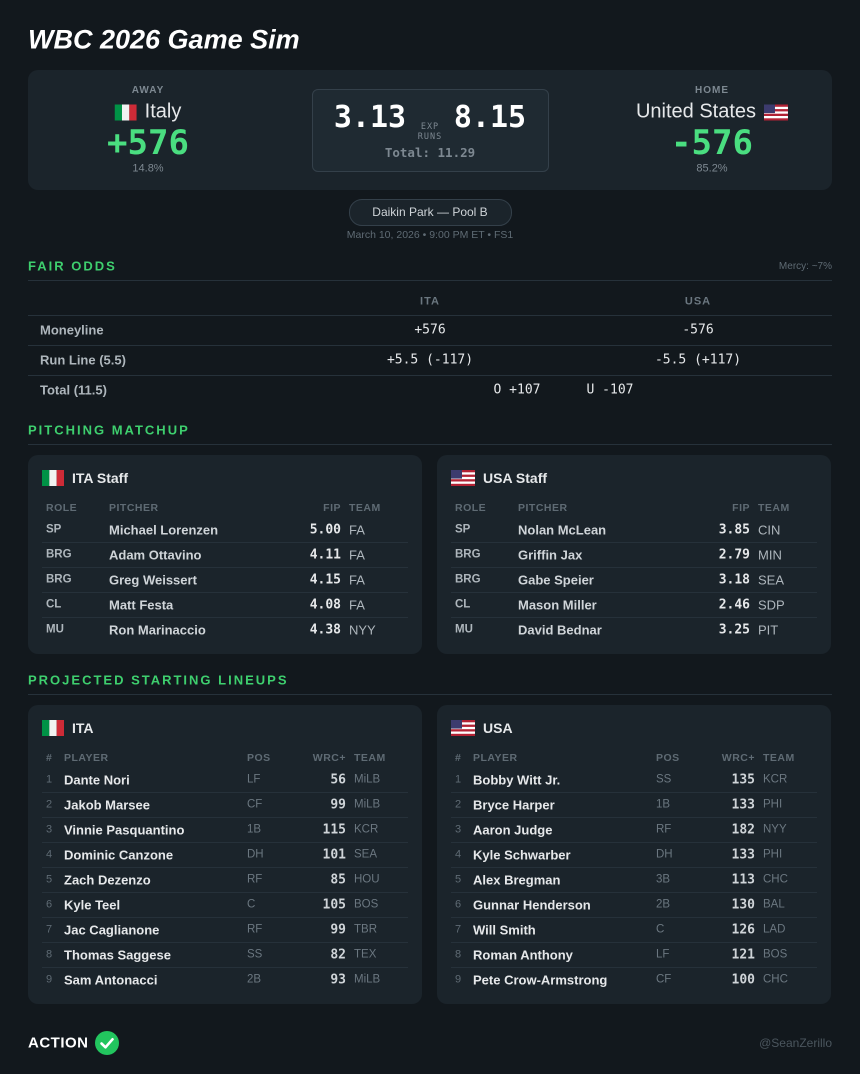 The image size is (860, 1074). I want to click on away-odds: +576, so click(148, 143).